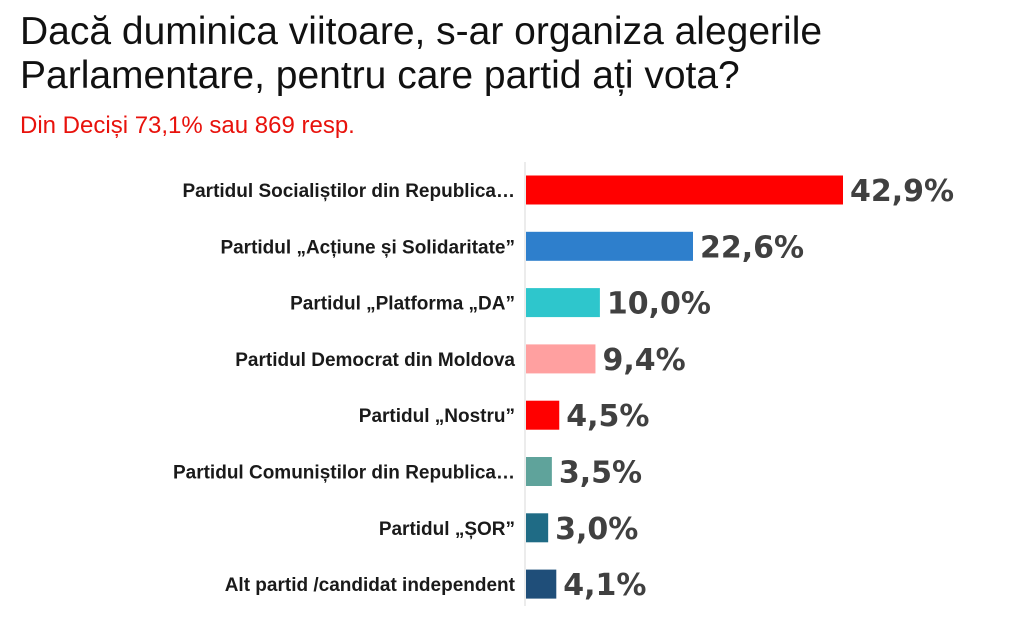  I want to click on value-label: 3,5%, so click(600, 473).